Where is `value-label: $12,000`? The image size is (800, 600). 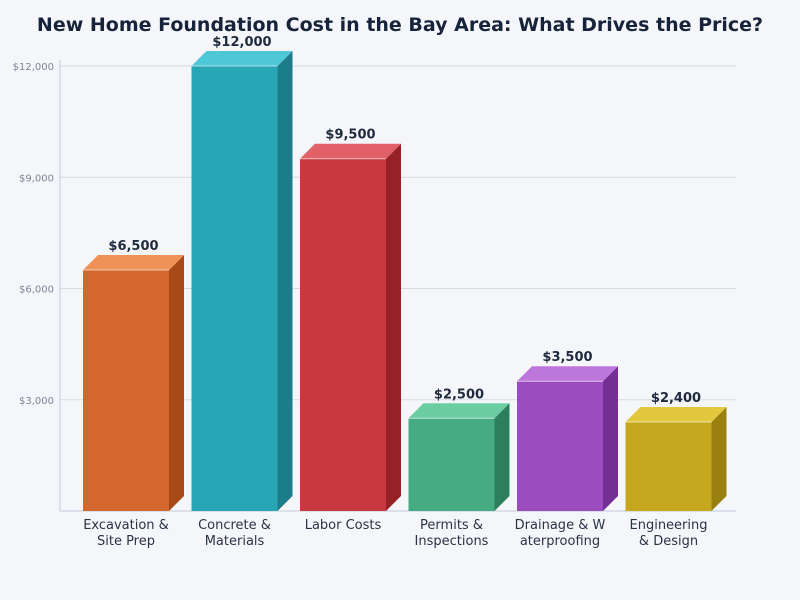 value-label: $12,000 is located at coordinates (241, 42).